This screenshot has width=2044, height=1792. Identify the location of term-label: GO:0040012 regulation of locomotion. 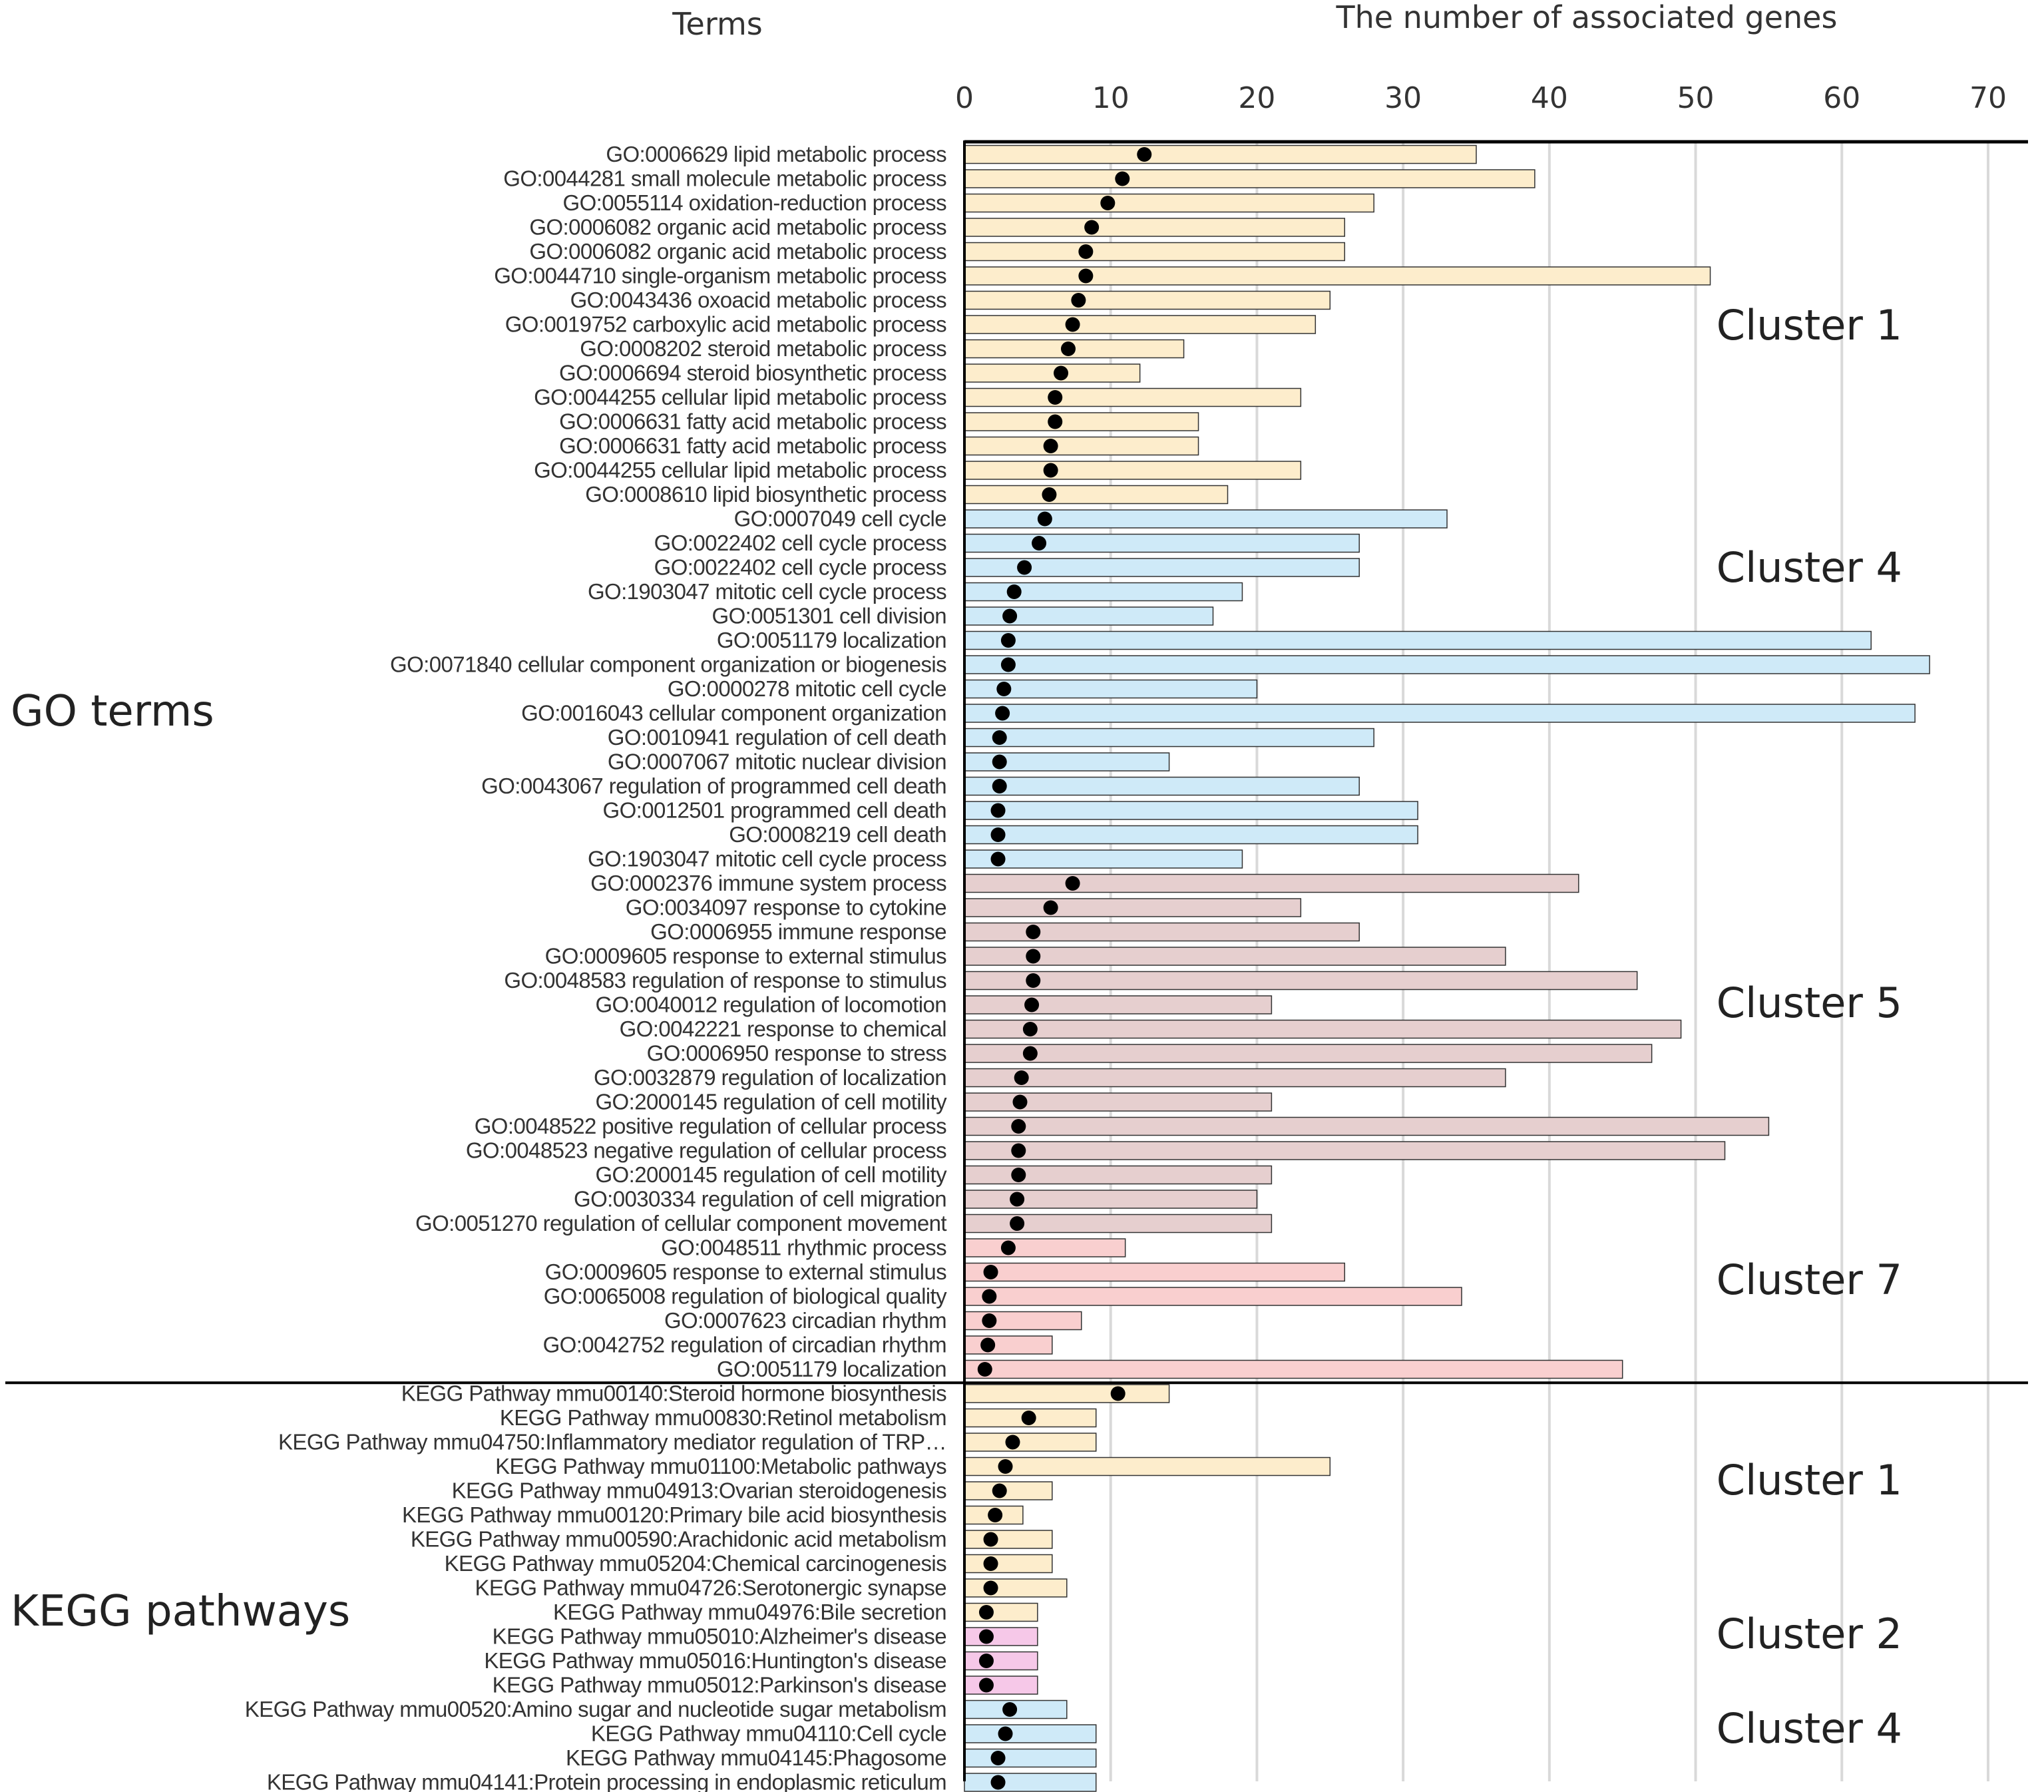
(770, 1005).